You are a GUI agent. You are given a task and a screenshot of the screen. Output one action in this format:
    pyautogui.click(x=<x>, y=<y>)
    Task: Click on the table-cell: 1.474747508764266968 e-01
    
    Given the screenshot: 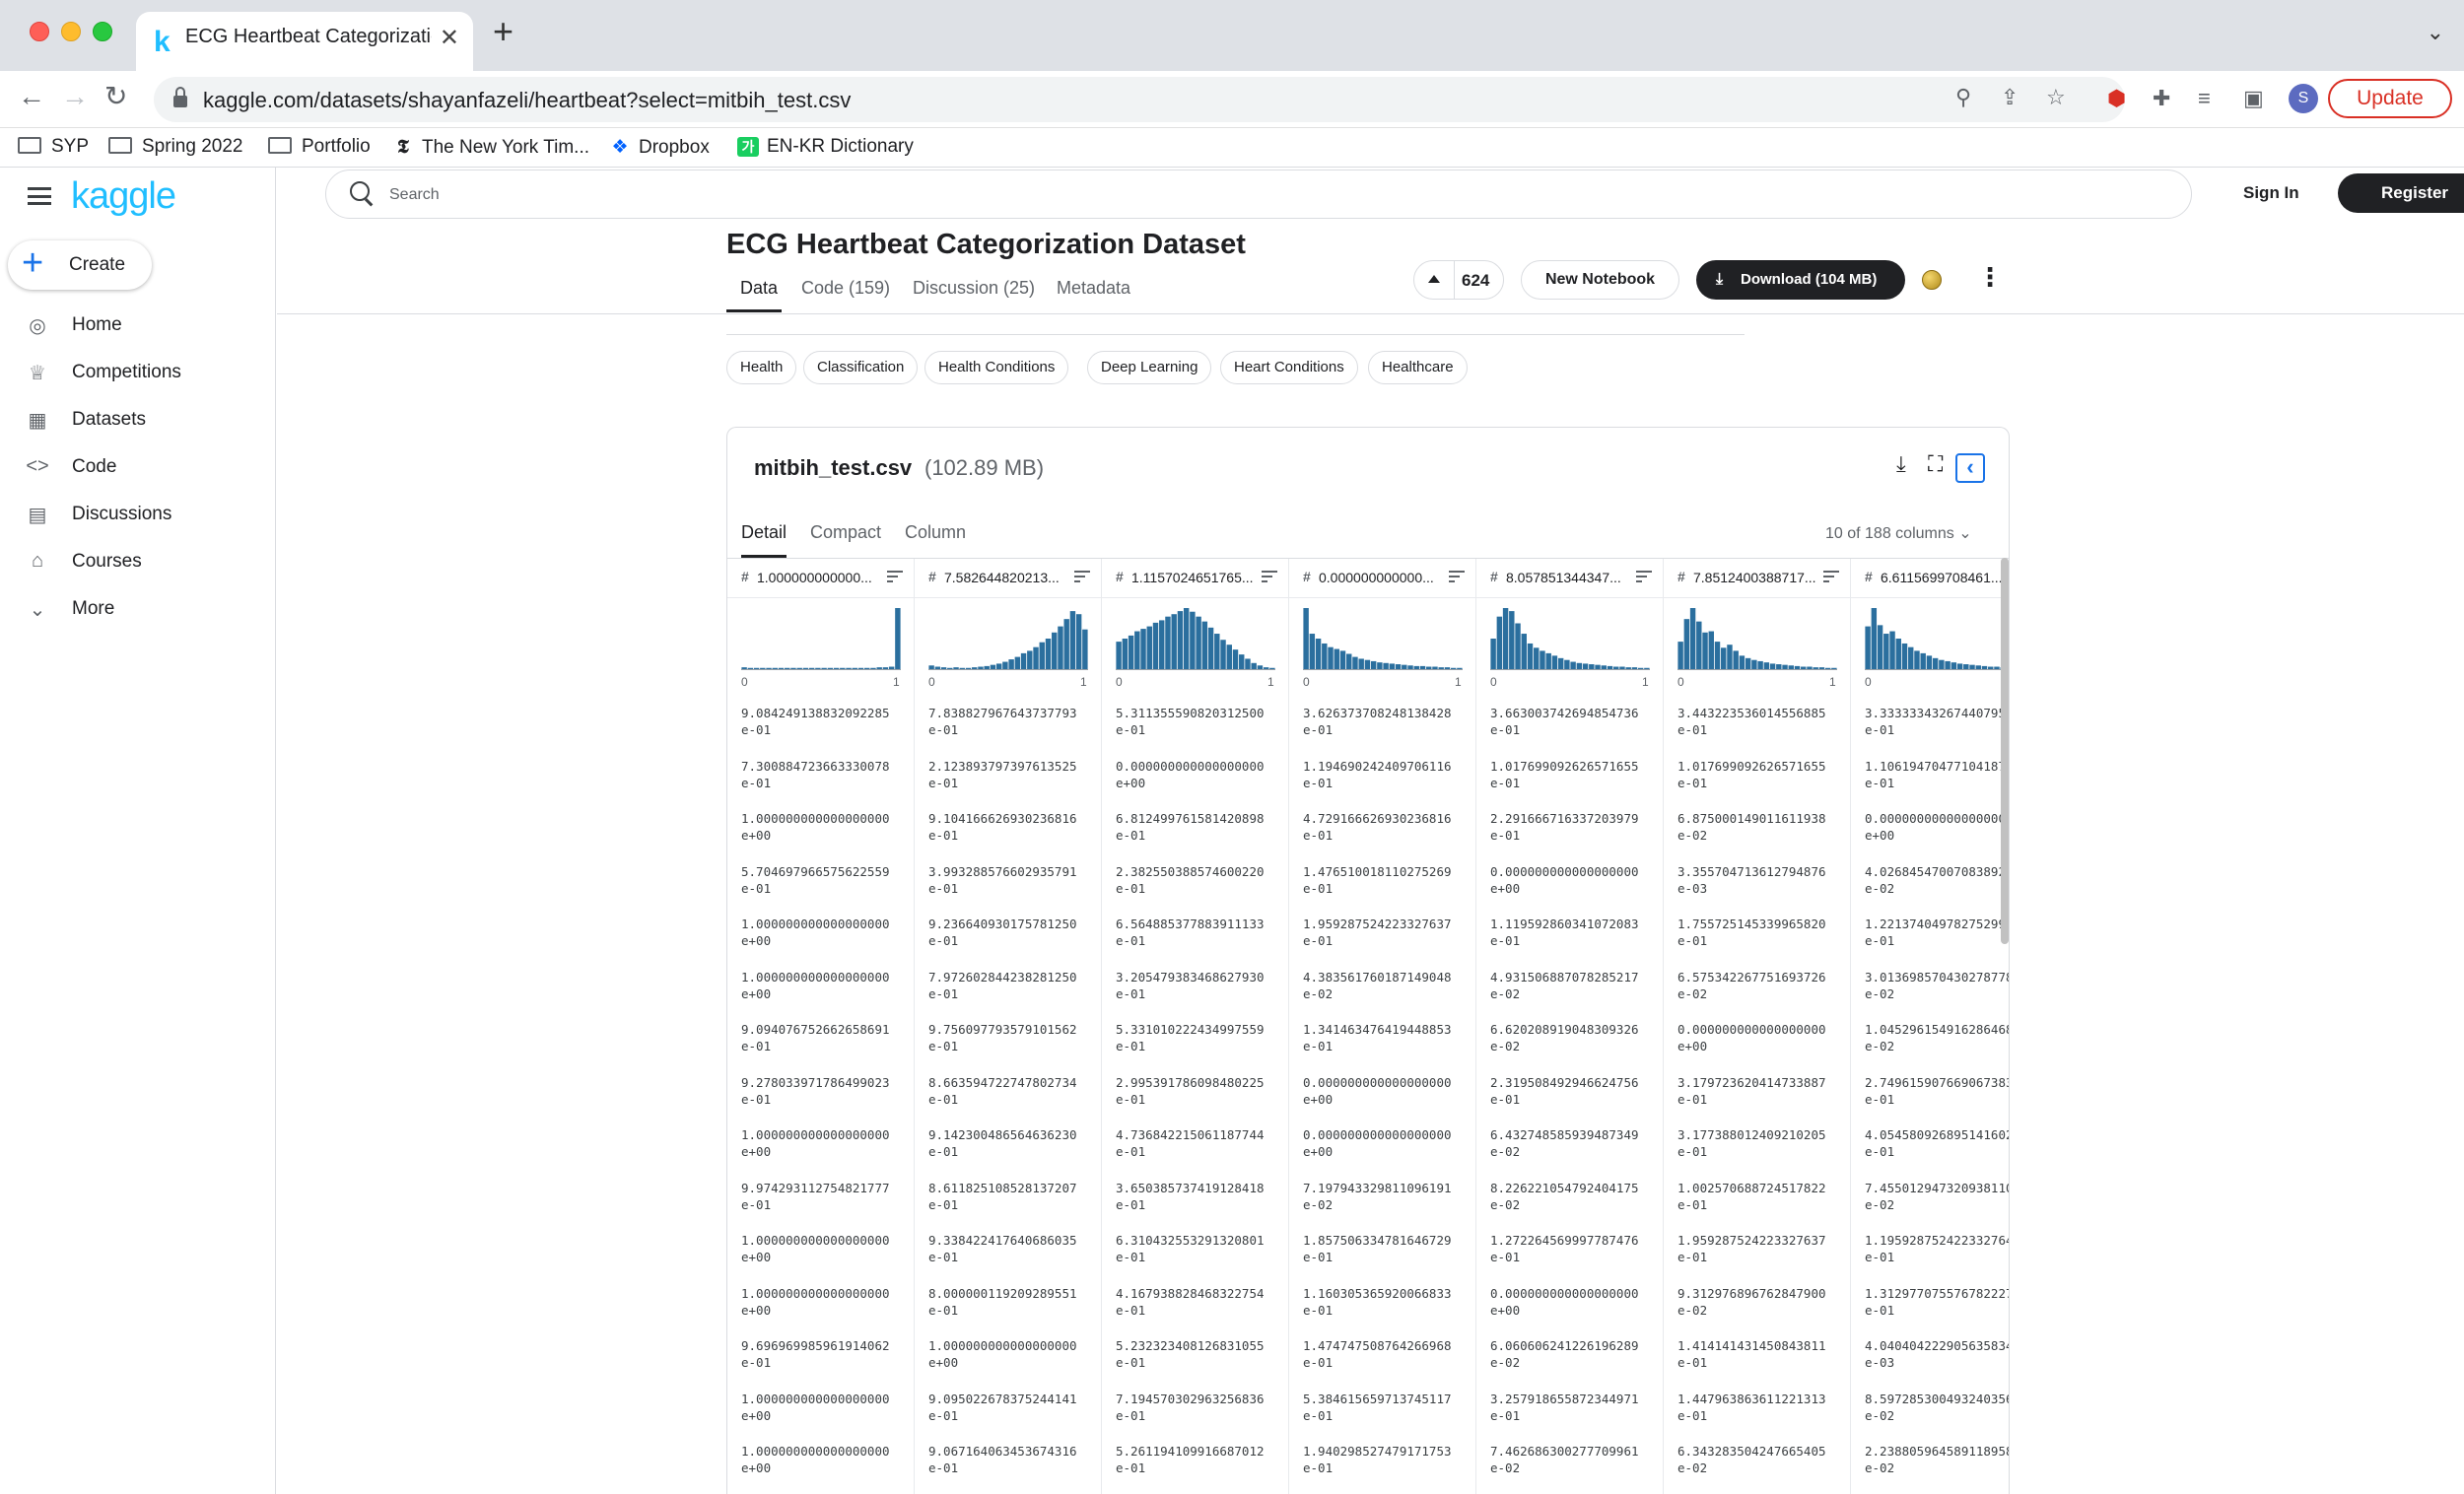 What is the action you would take?
    pyautogui.click(x=1387, y=1354)
    